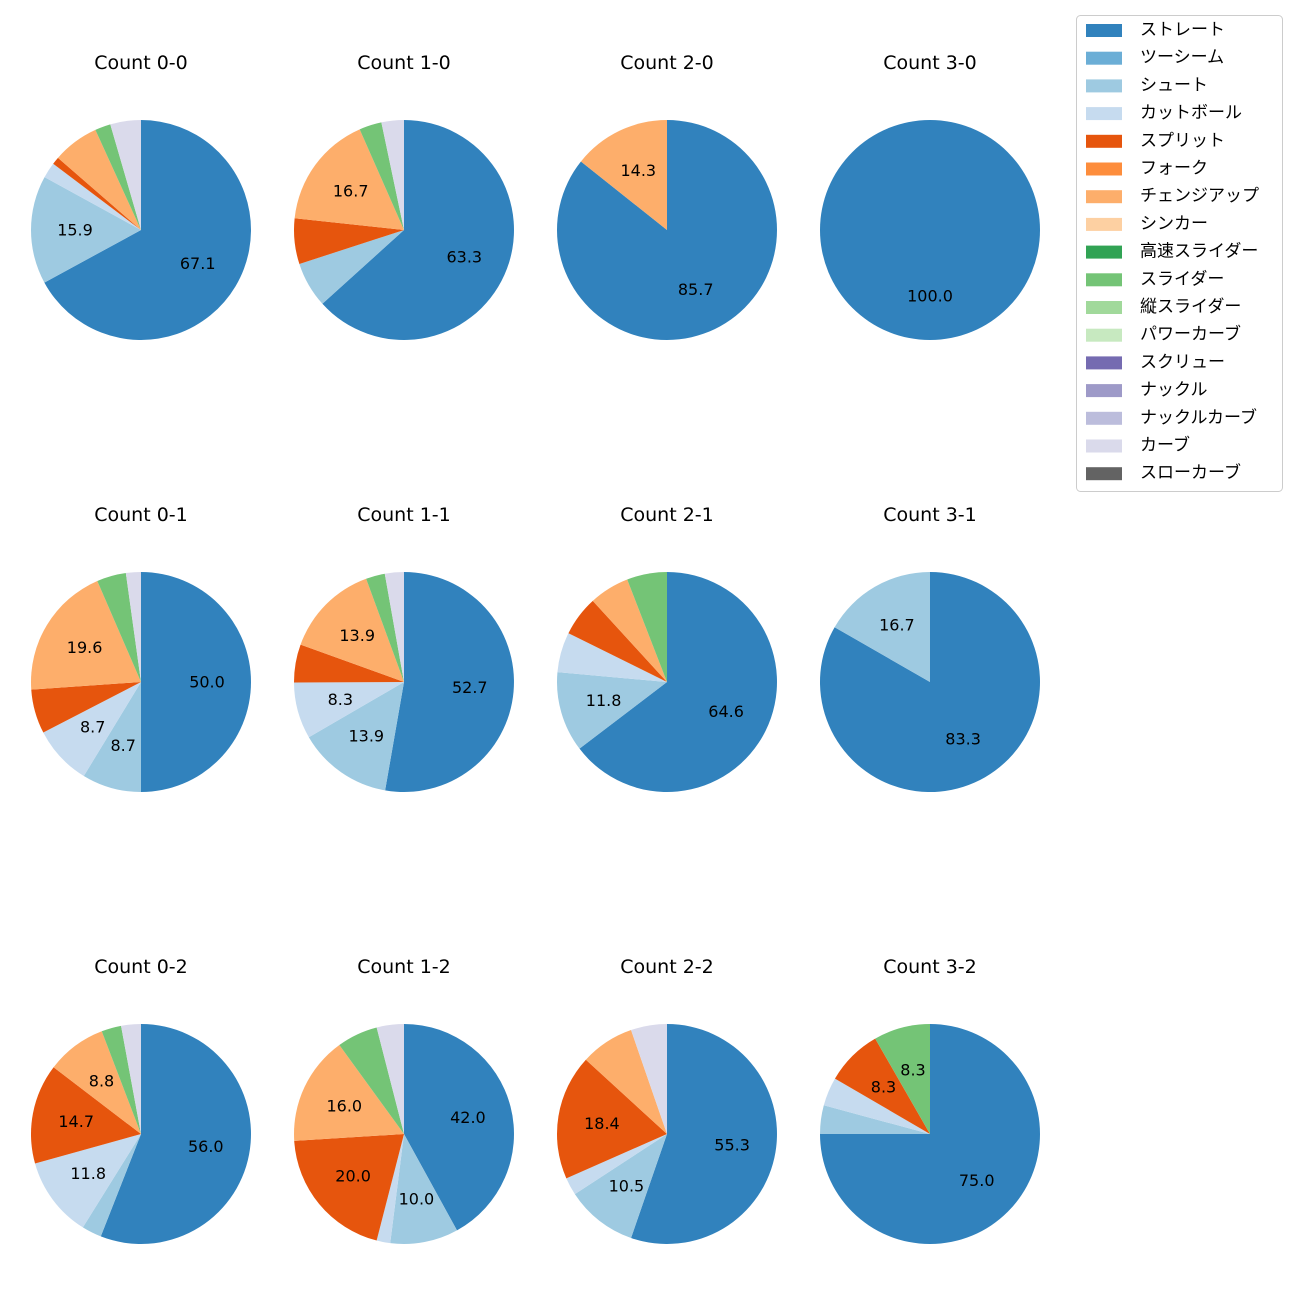 The width and height of the screenshot is (1300, 1300). Describe the element at coordinates (638, 170) in the screenshot. I see `slice-label: 14.3` at that location.